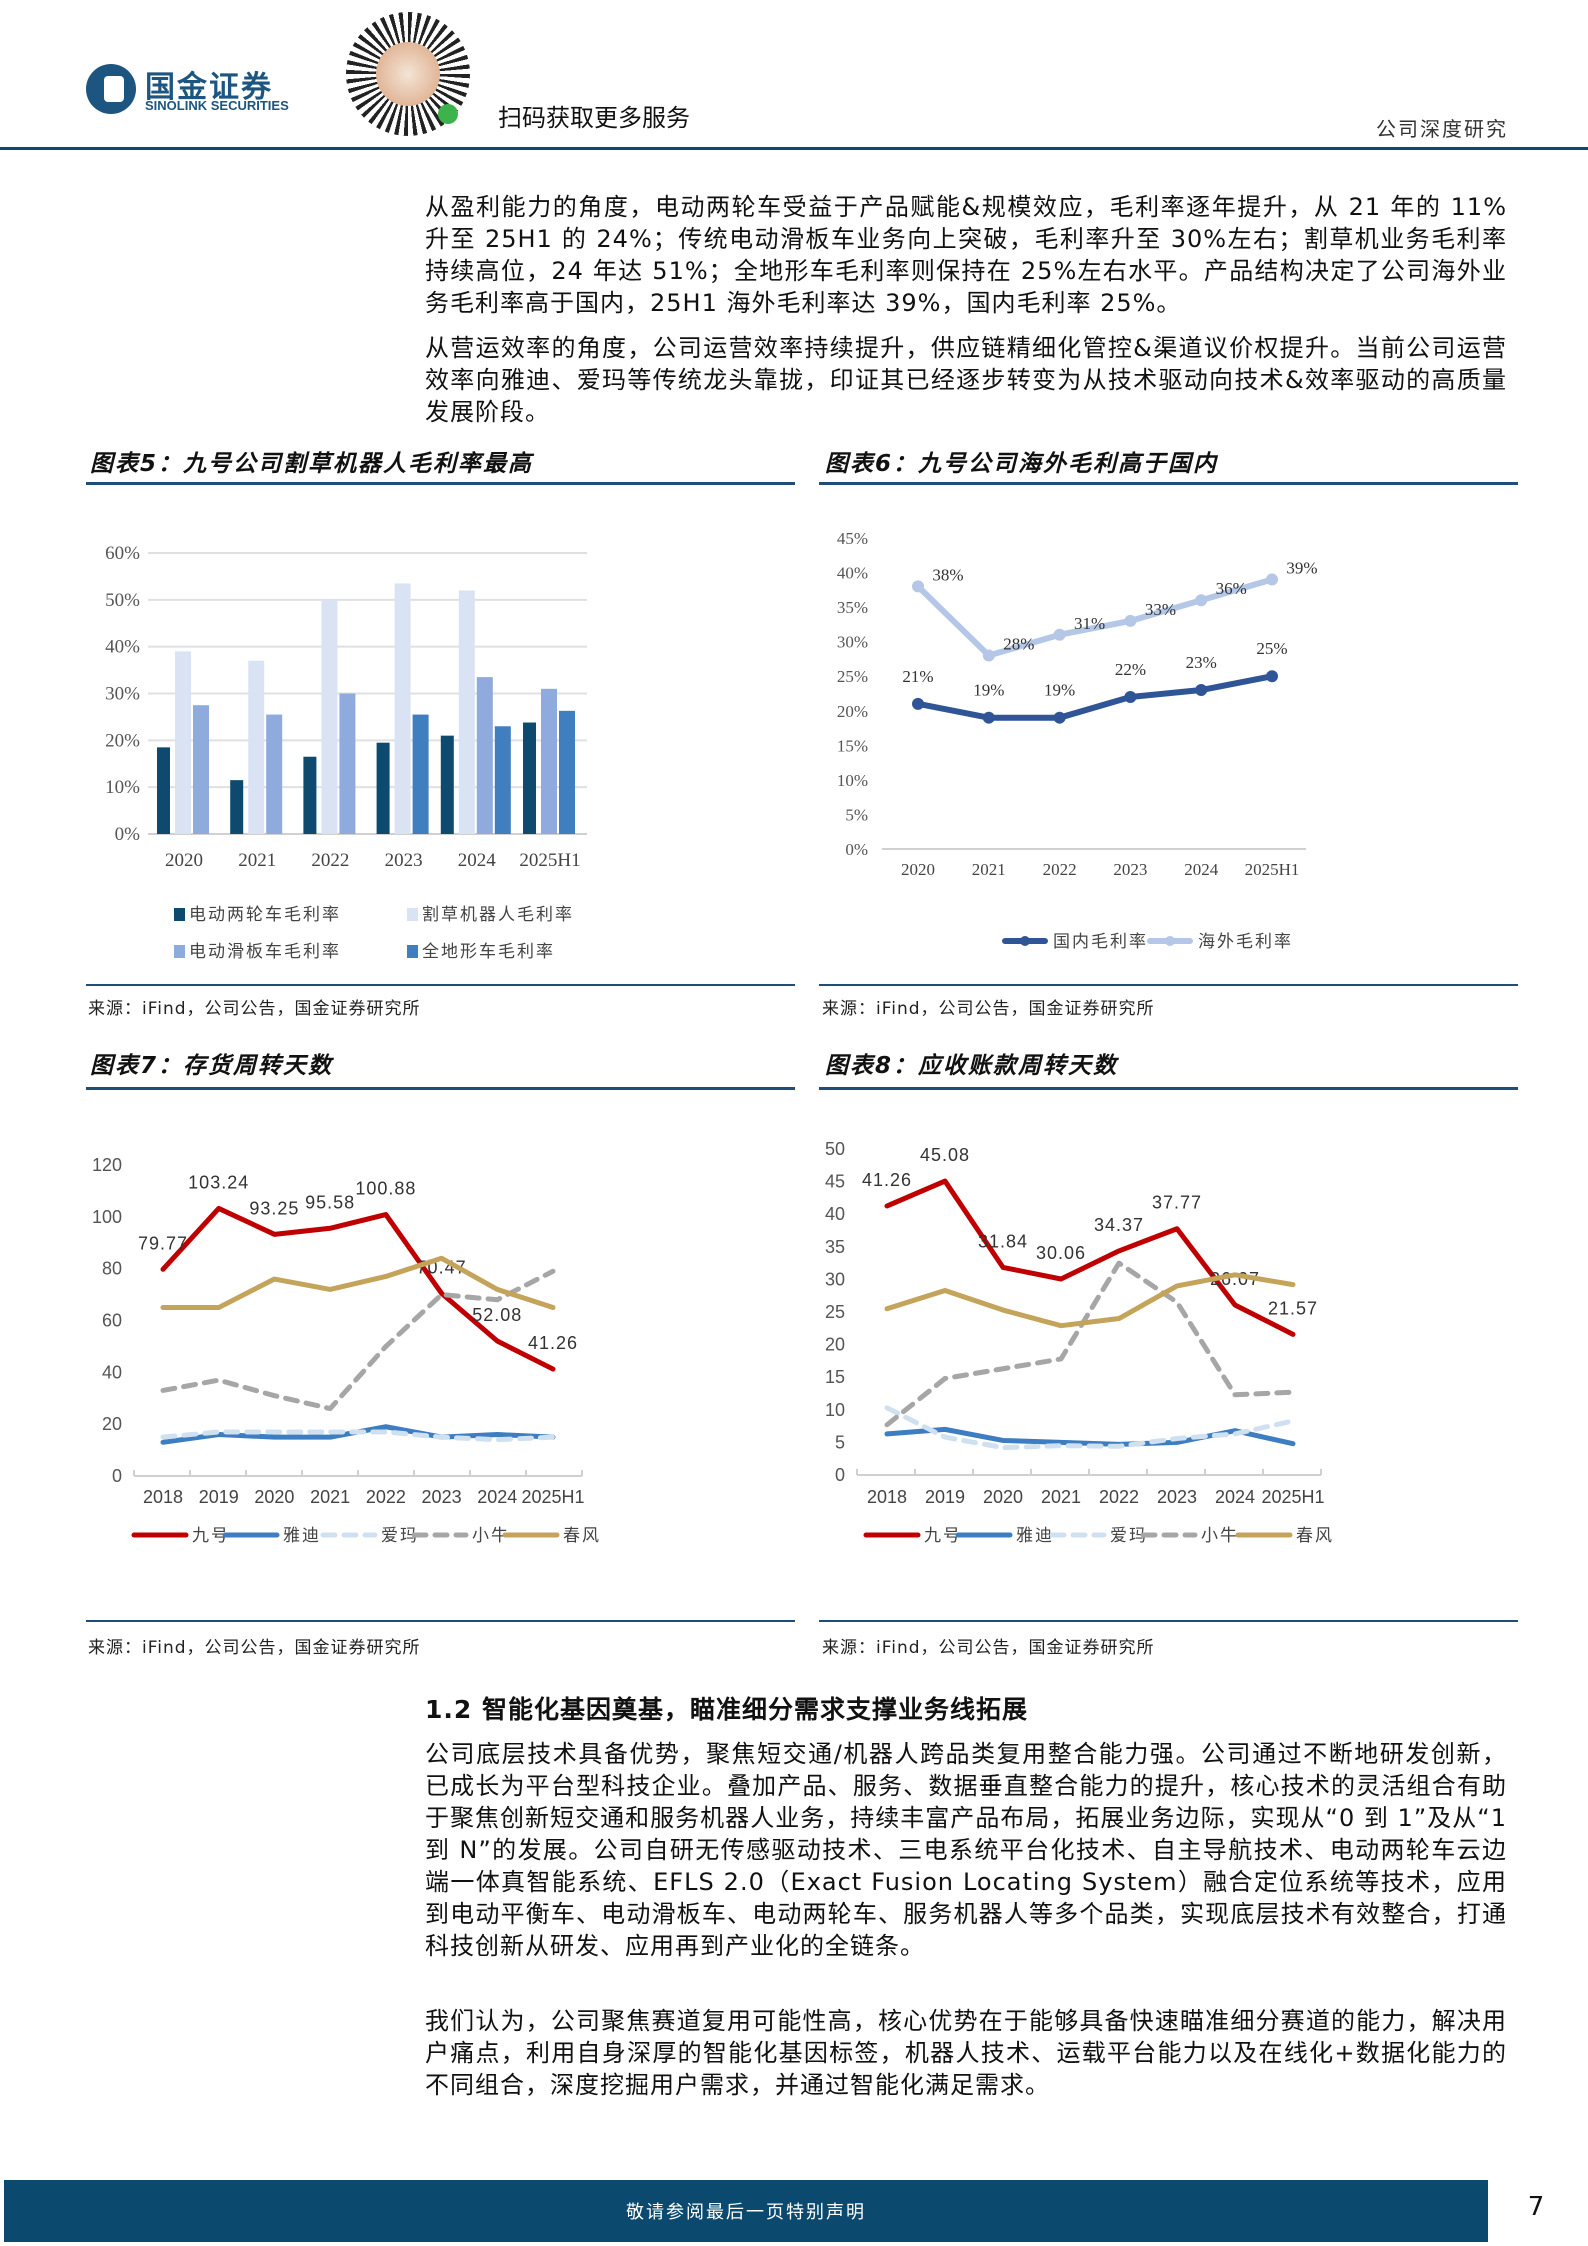  I want to click on data-label: 21%, so click(917, 676).